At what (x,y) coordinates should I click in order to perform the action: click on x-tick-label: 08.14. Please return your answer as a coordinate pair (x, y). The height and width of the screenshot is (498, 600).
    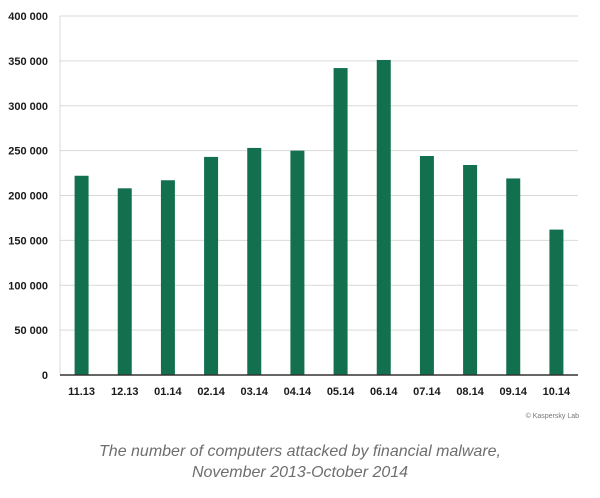
    Looking at the image, I should click on (470, 392).